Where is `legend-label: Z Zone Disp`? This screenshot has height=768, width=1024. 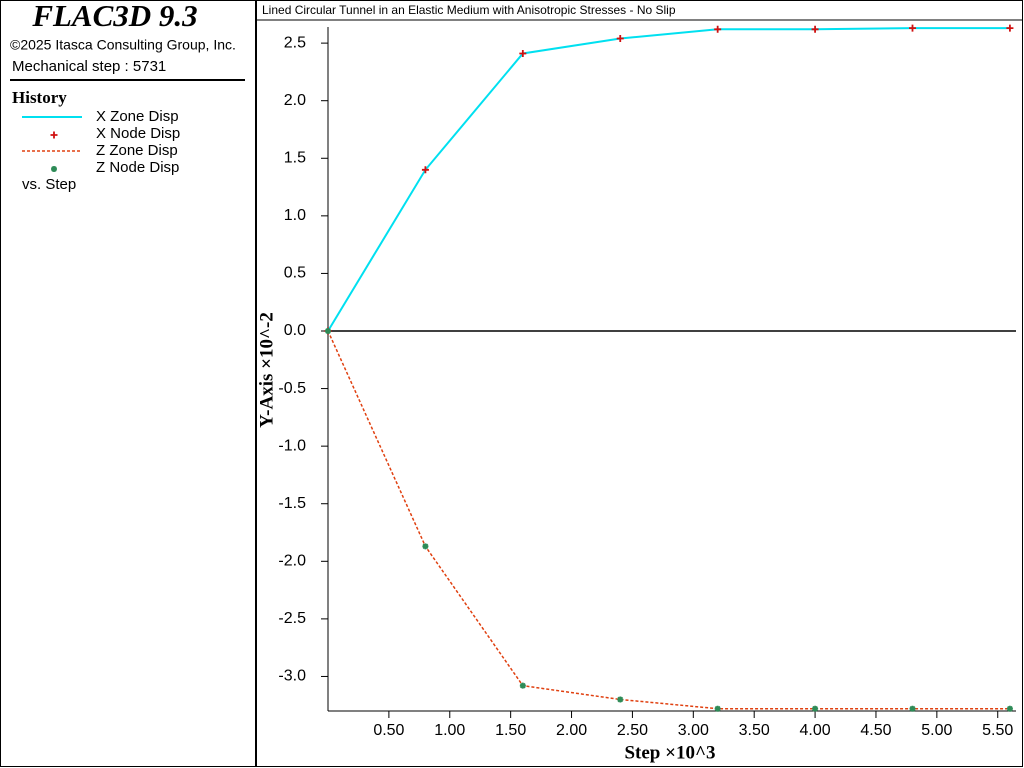 legend-label: Z Zone Disp is located at coordinates (137, 150).